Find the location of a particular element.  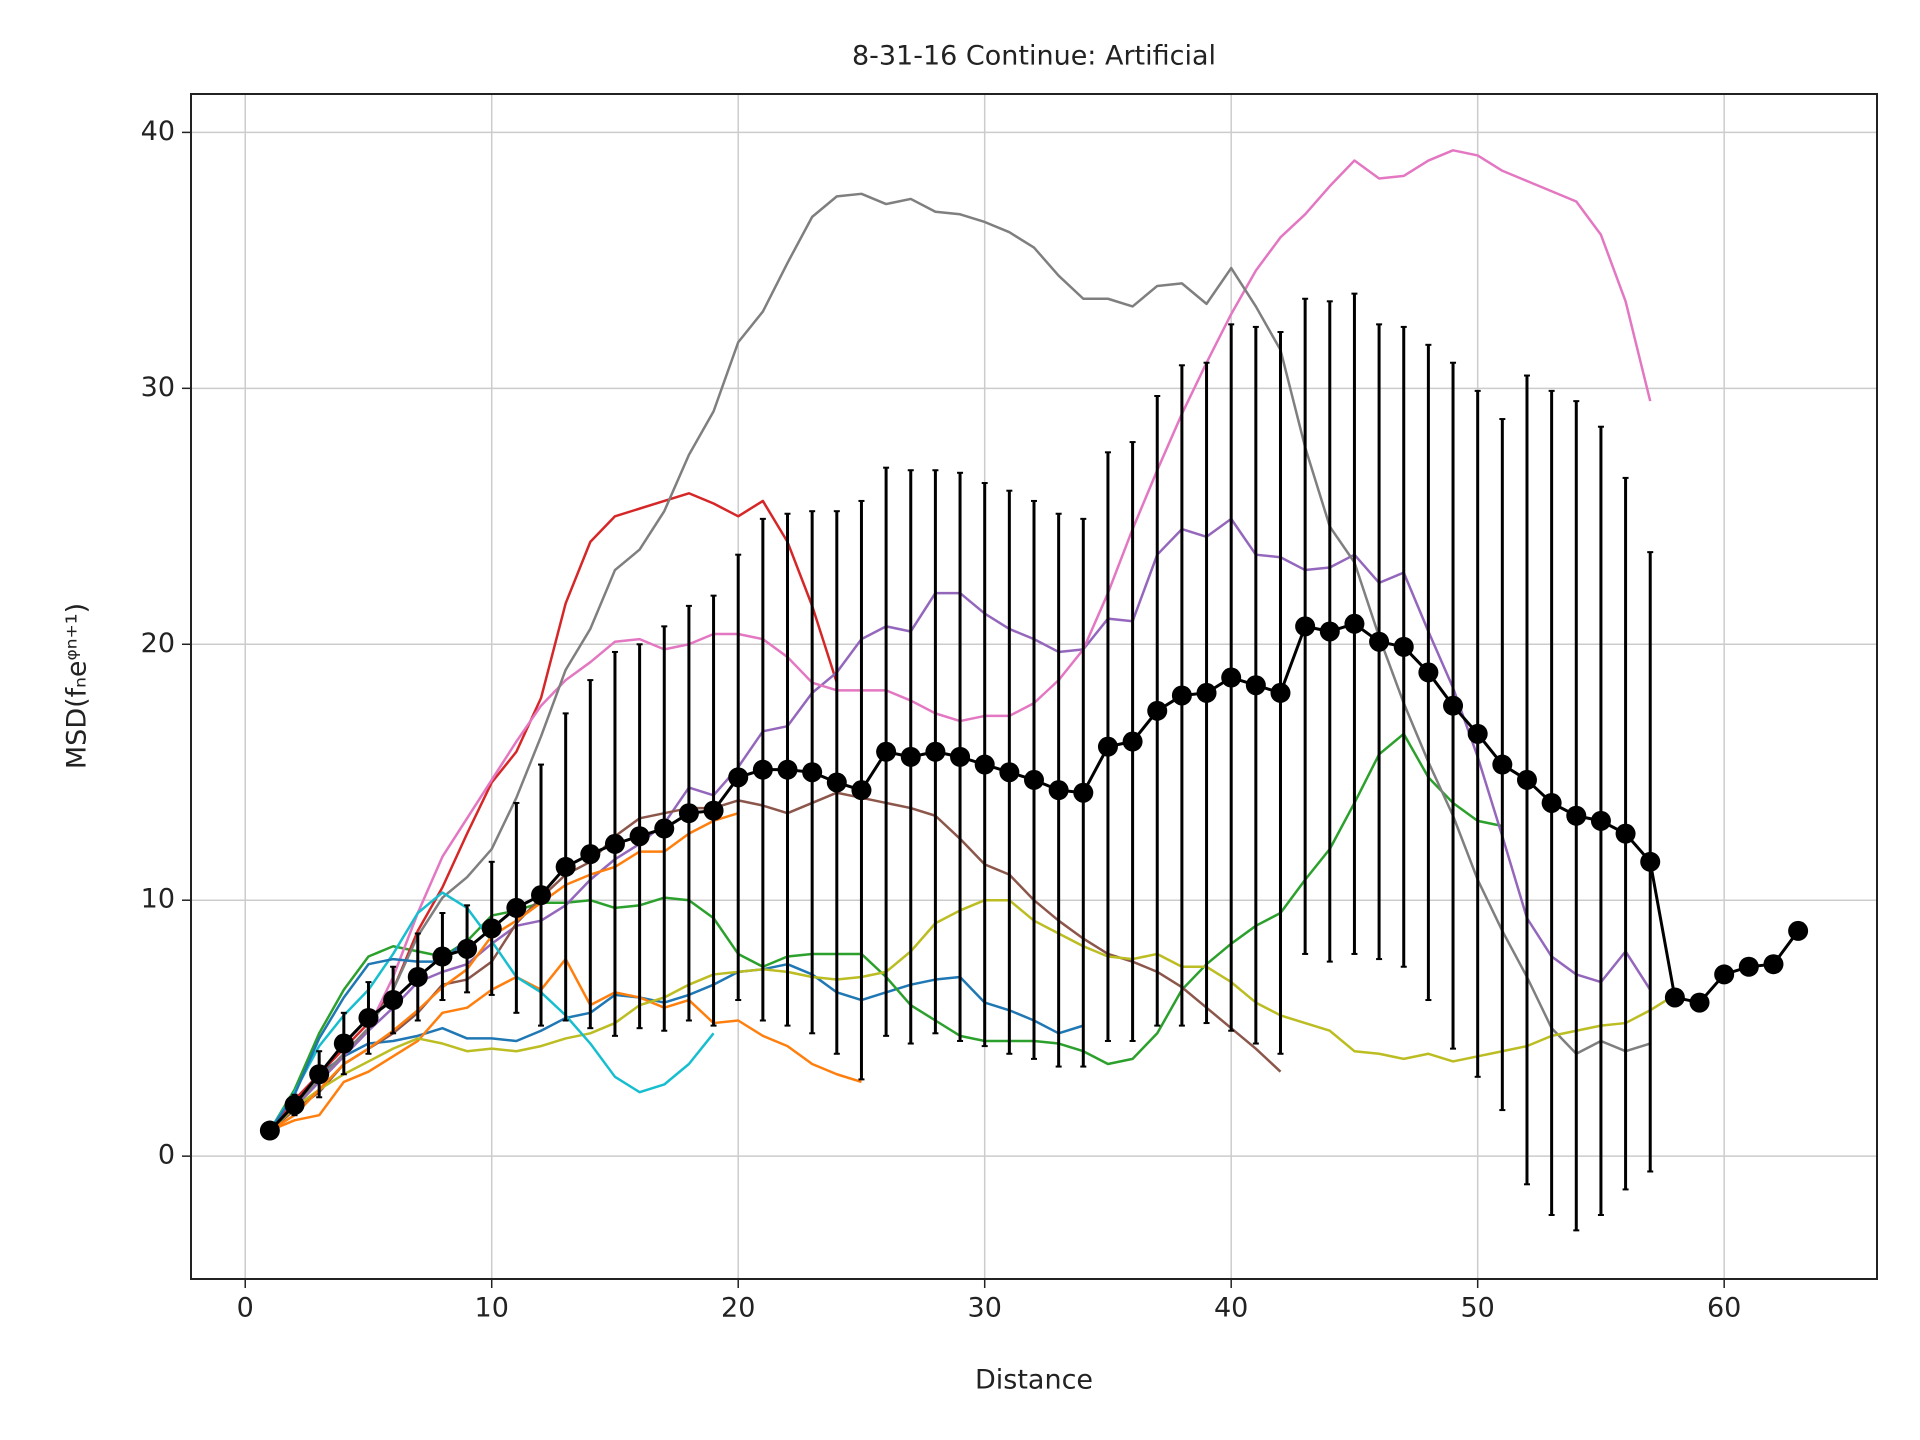

y-axis-label: MSD(fₙeᵠⁿ⁺¹) is located at coordinates (77, 686).